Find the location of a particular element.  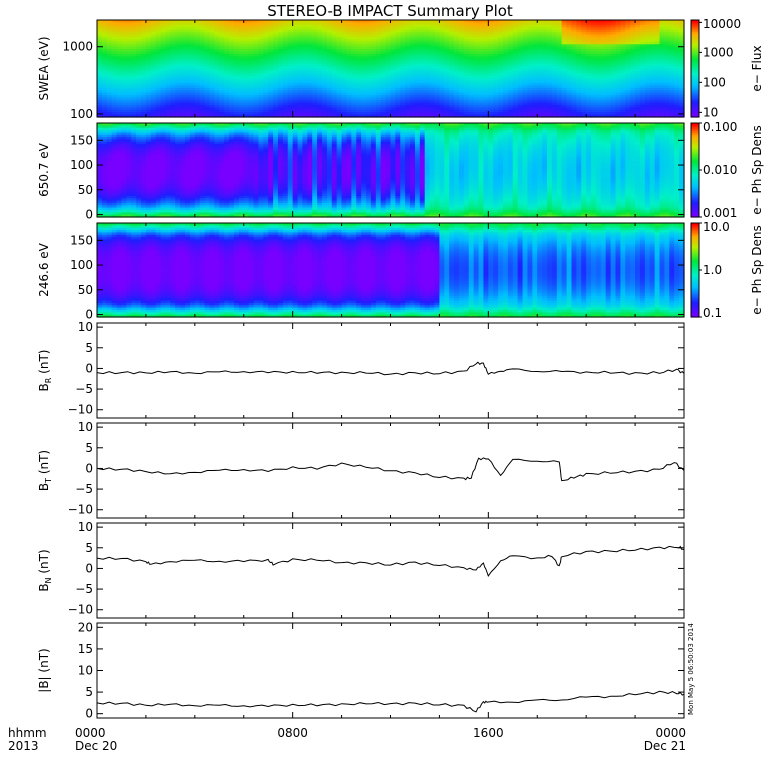

panel-bmag: 0 5 10 15 20 |B| (nT) is located at coordinates (361, 670).